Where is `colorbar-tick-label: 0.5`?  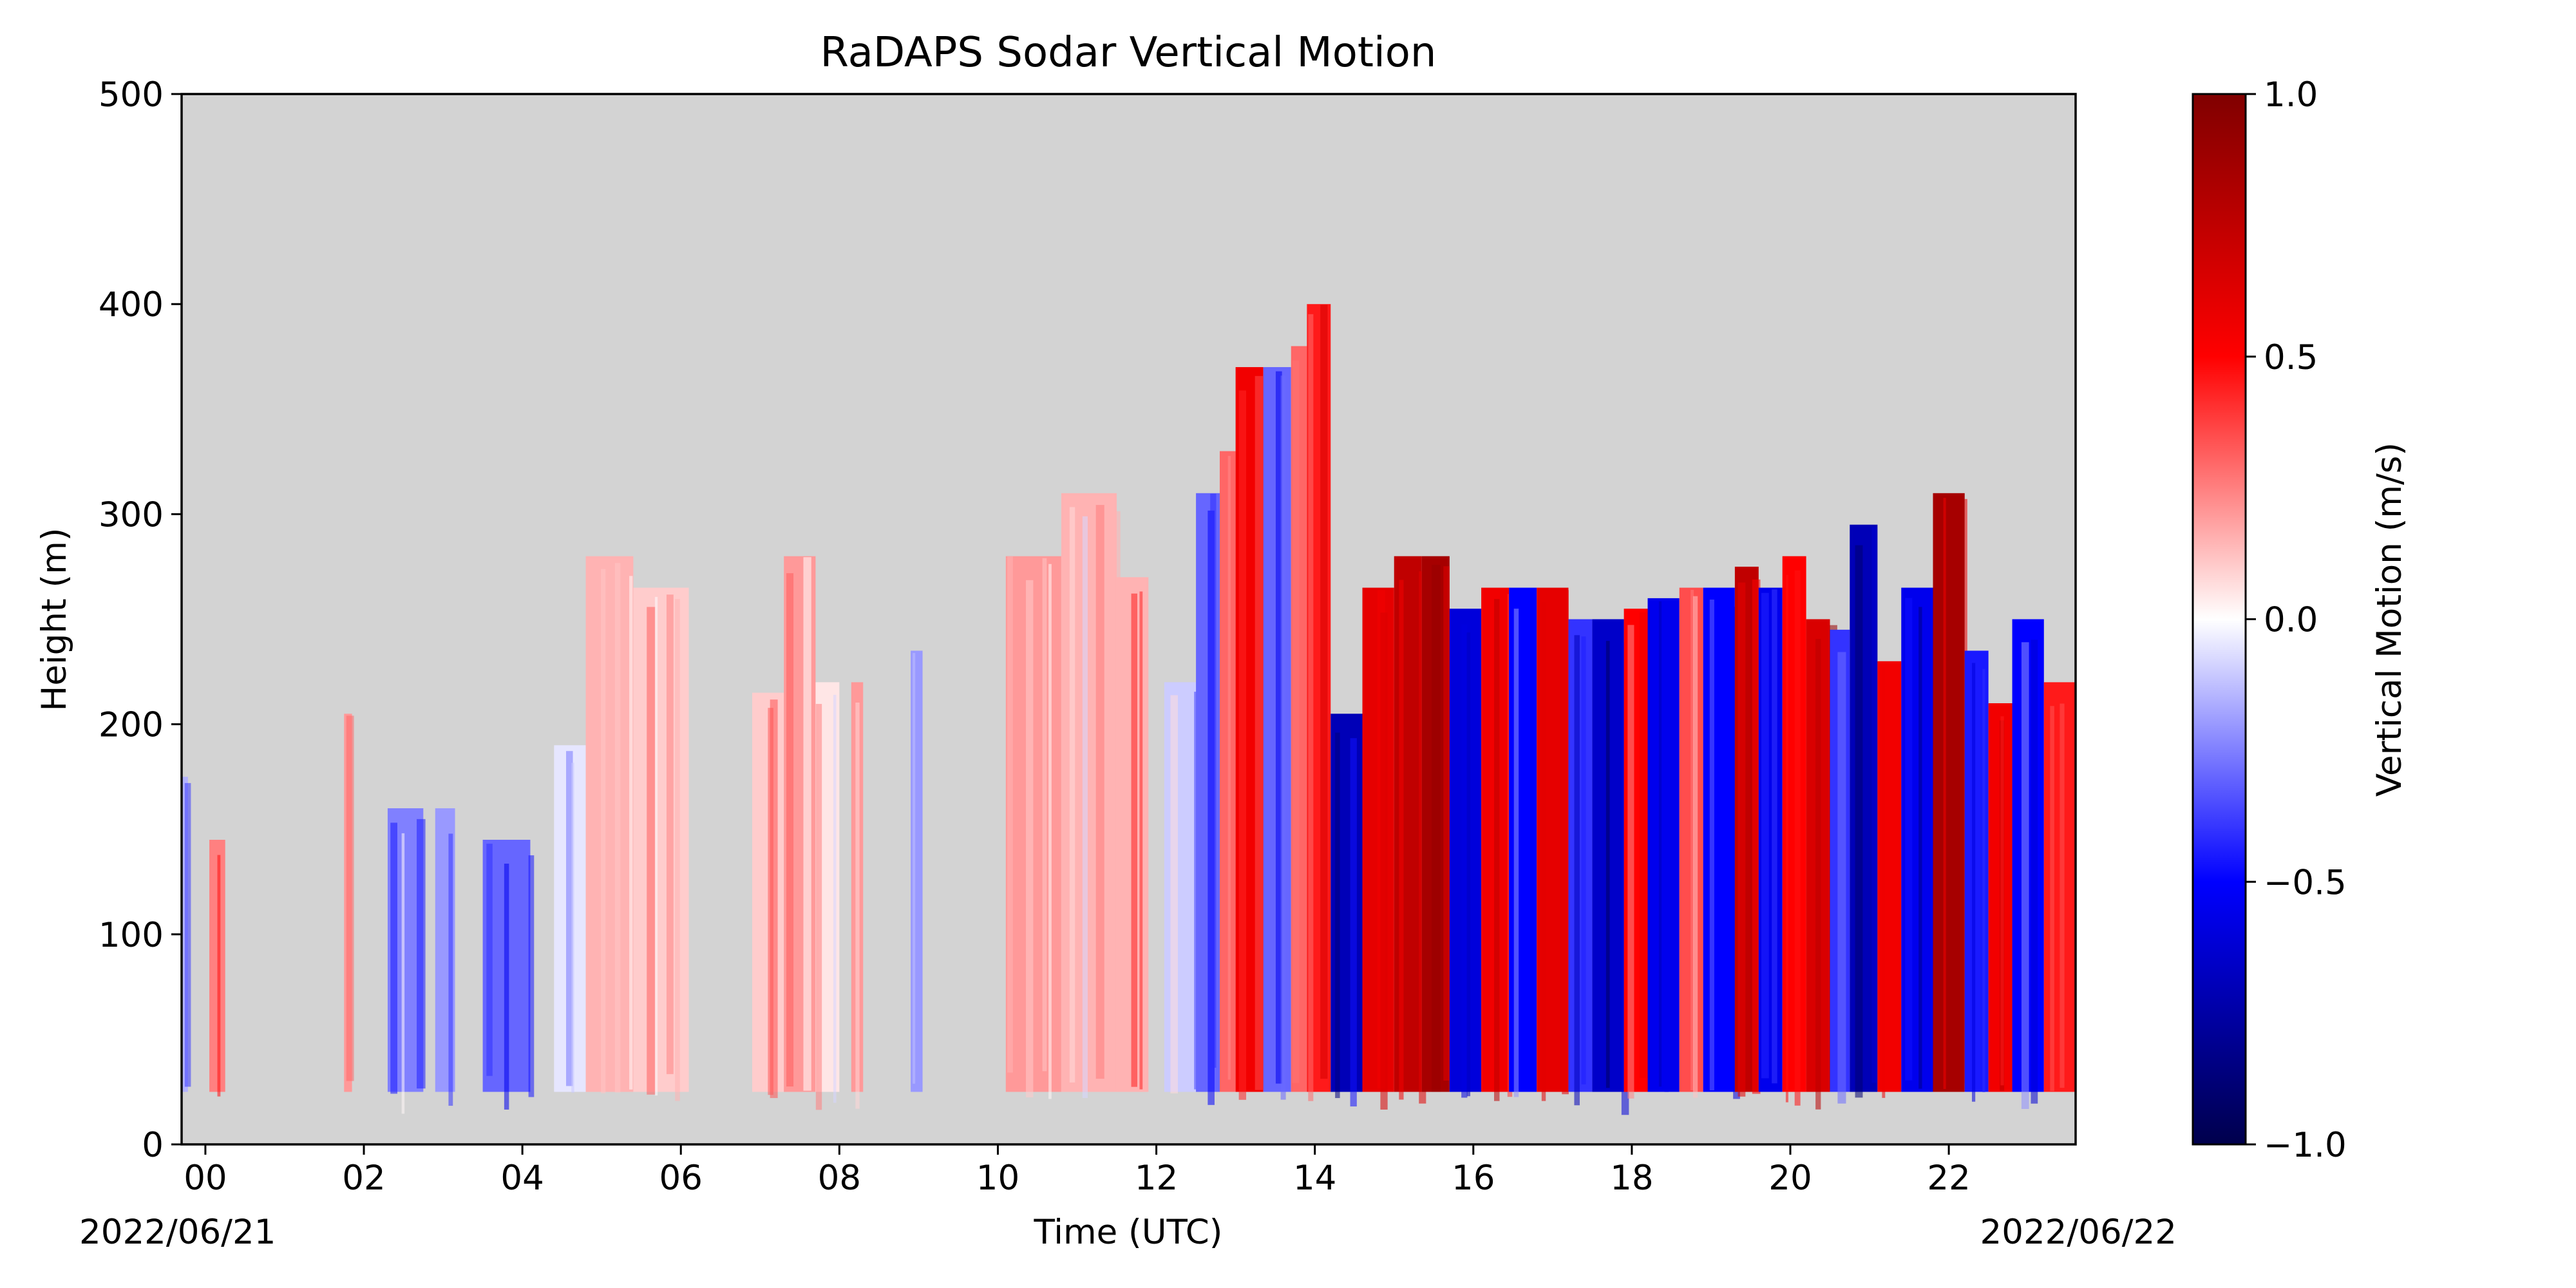
colorbar-tick-label: 0.5 is located at coordinates (2291, 357).